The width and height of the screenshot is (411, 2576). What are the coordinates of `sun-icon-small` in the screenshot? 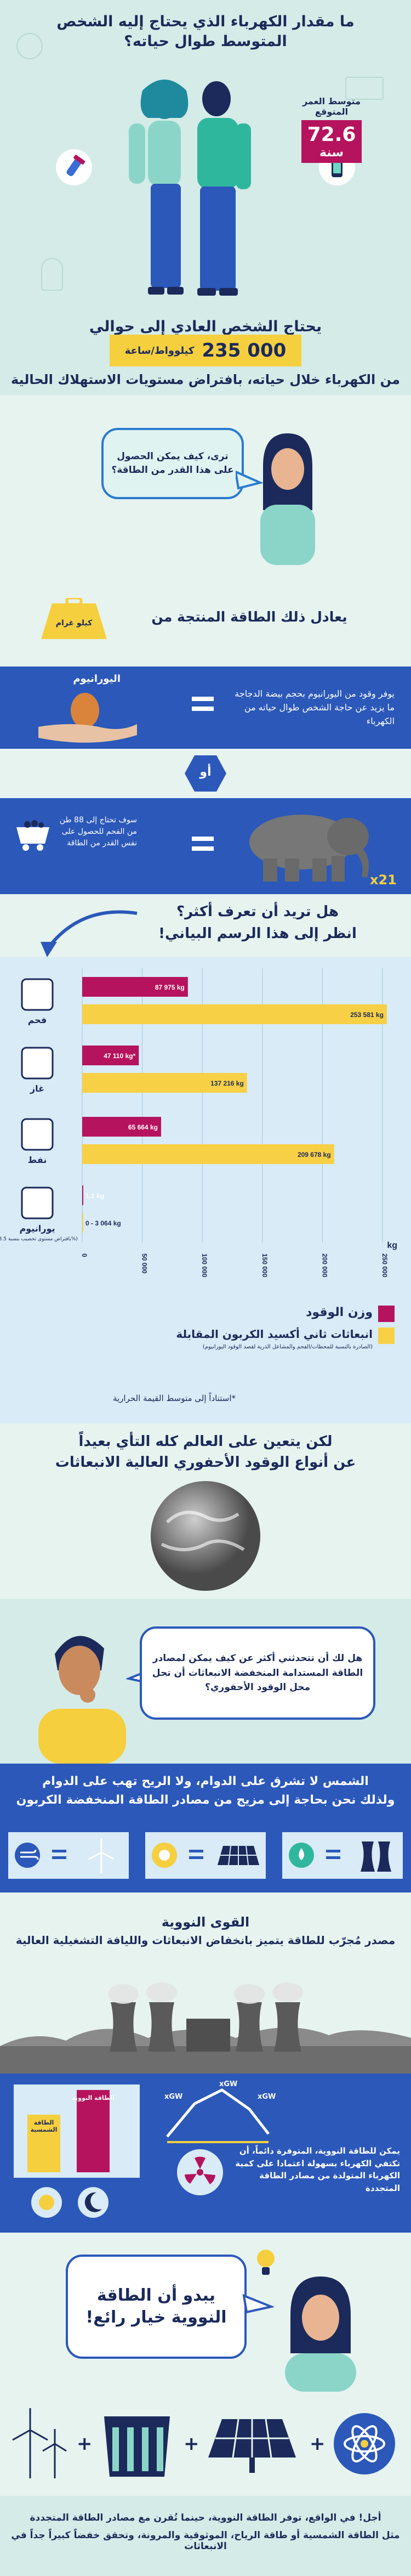 It's located at (47, 2202).